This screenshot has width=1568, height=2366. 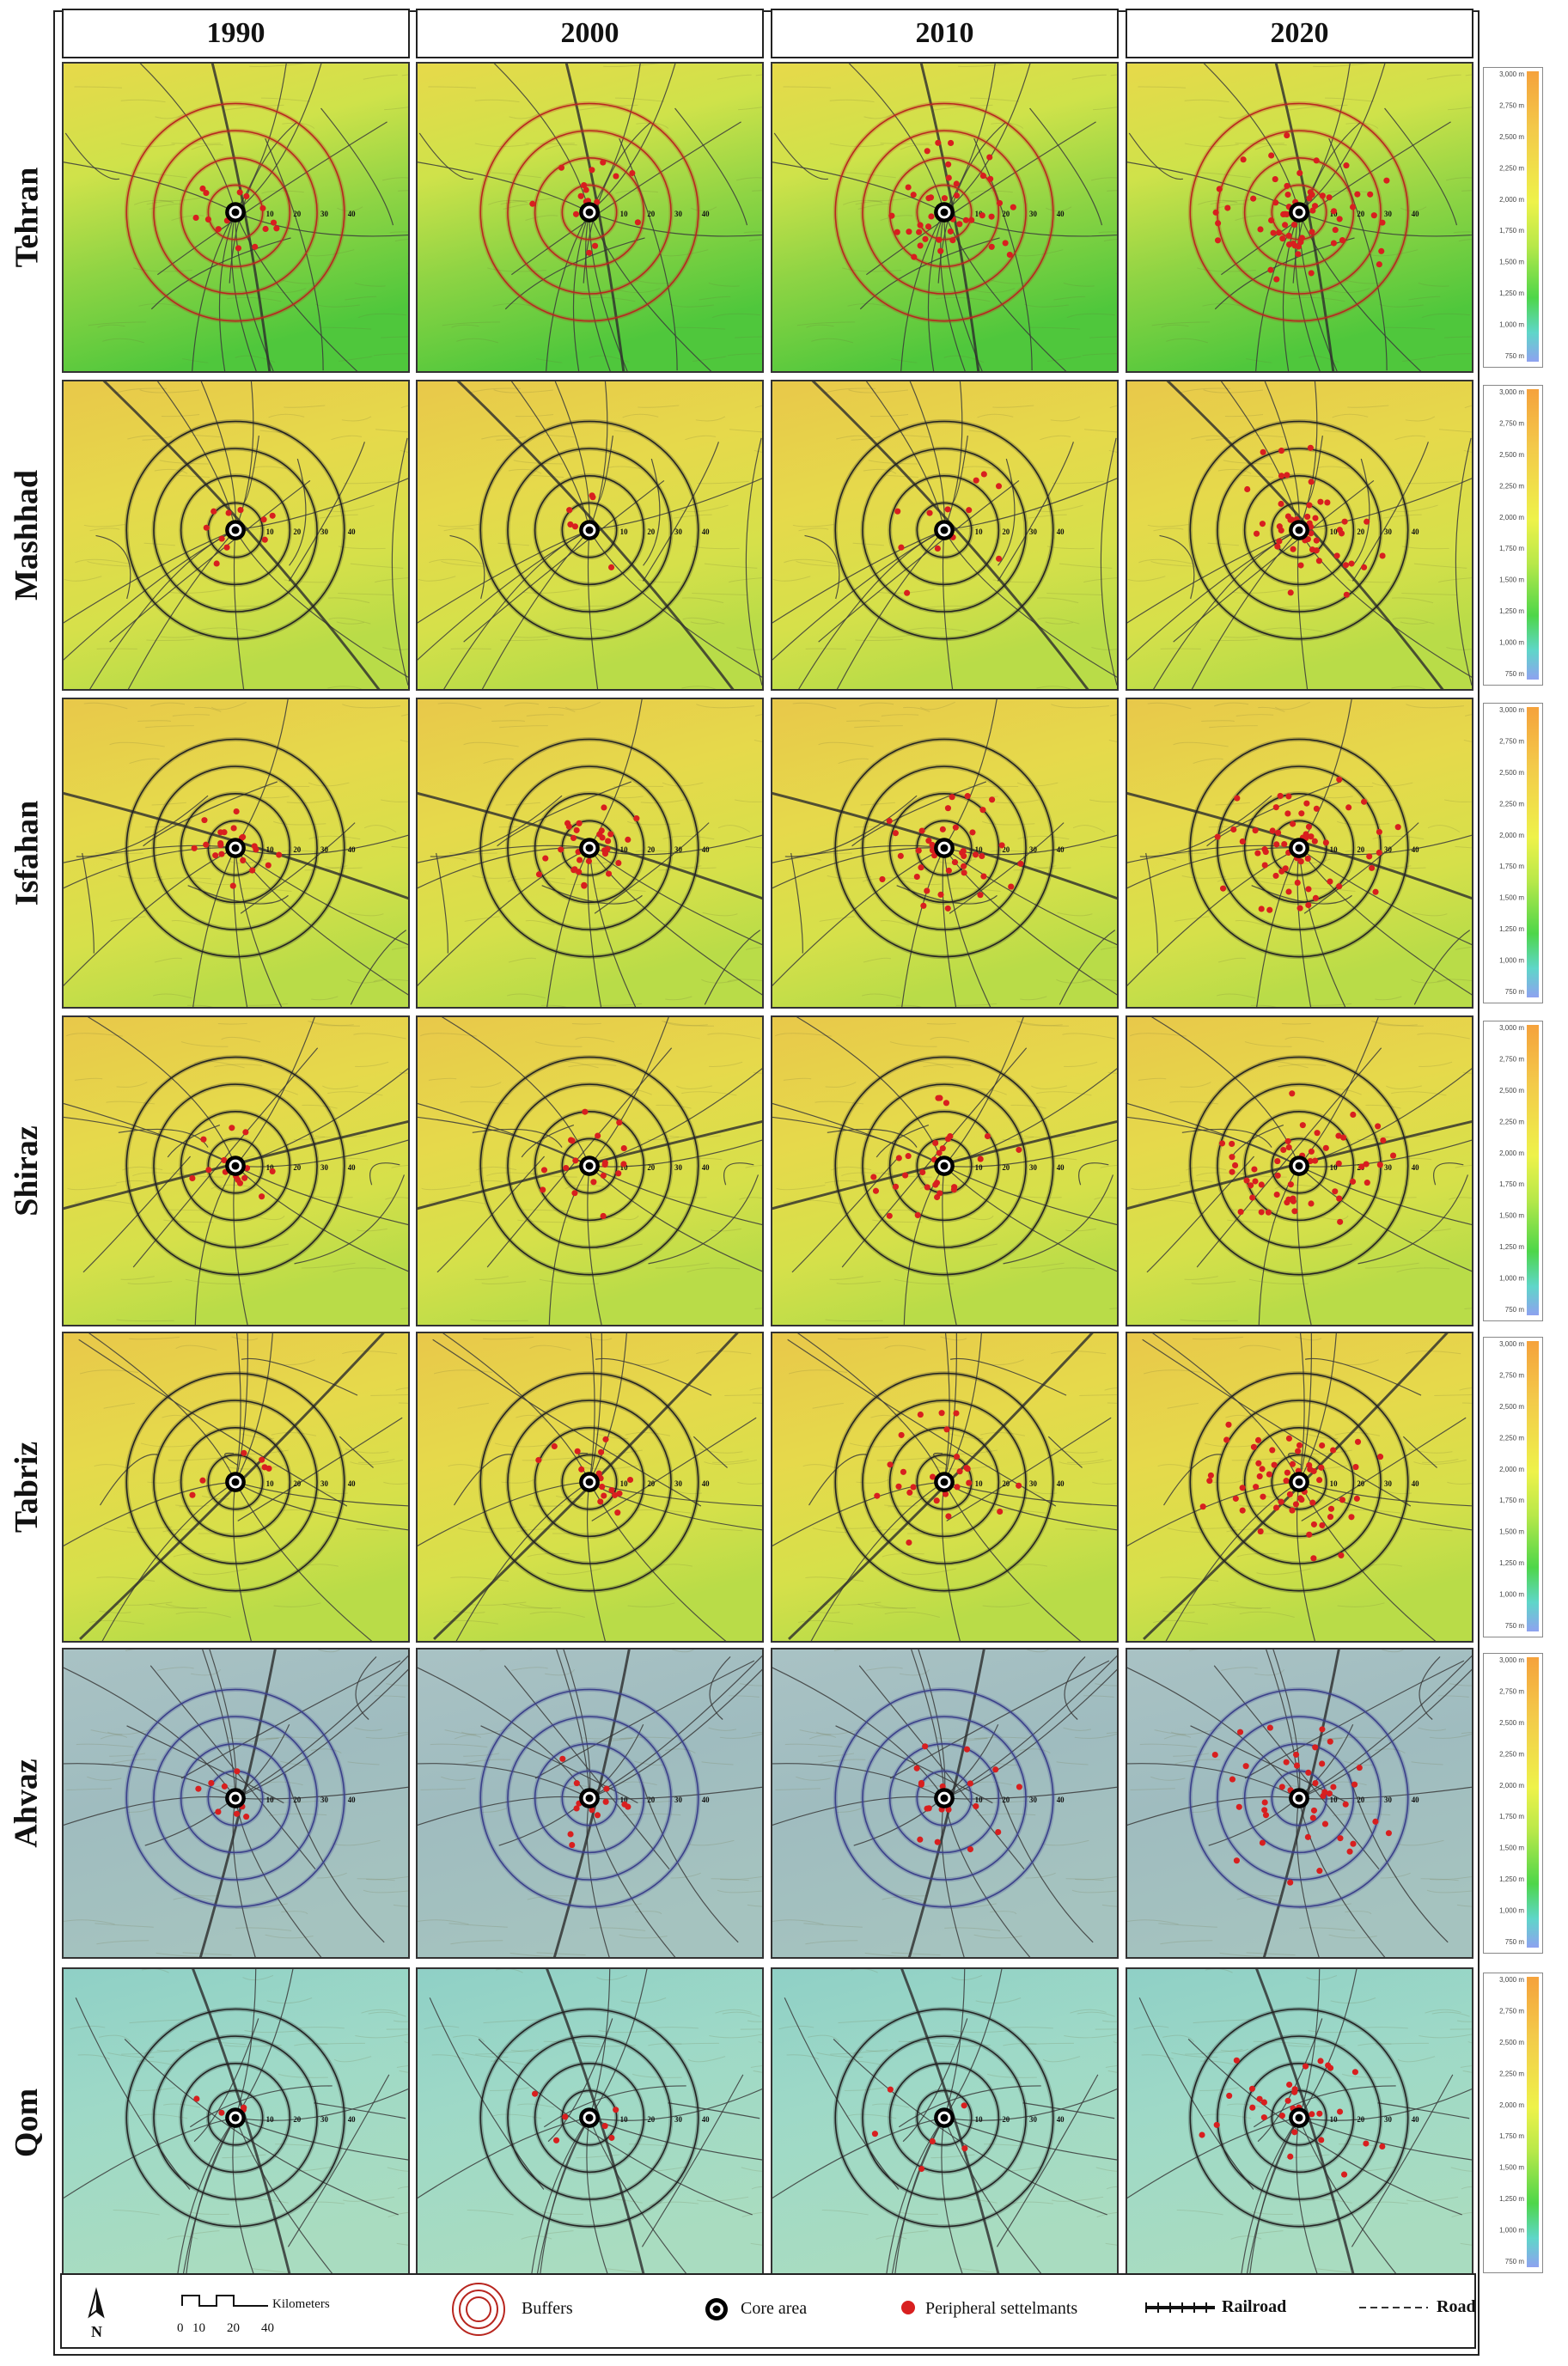 What do you see at coordinates (1456, 2306) in the screenshot?
I see `road-label: Road` at bounding box center [1456, 2306].